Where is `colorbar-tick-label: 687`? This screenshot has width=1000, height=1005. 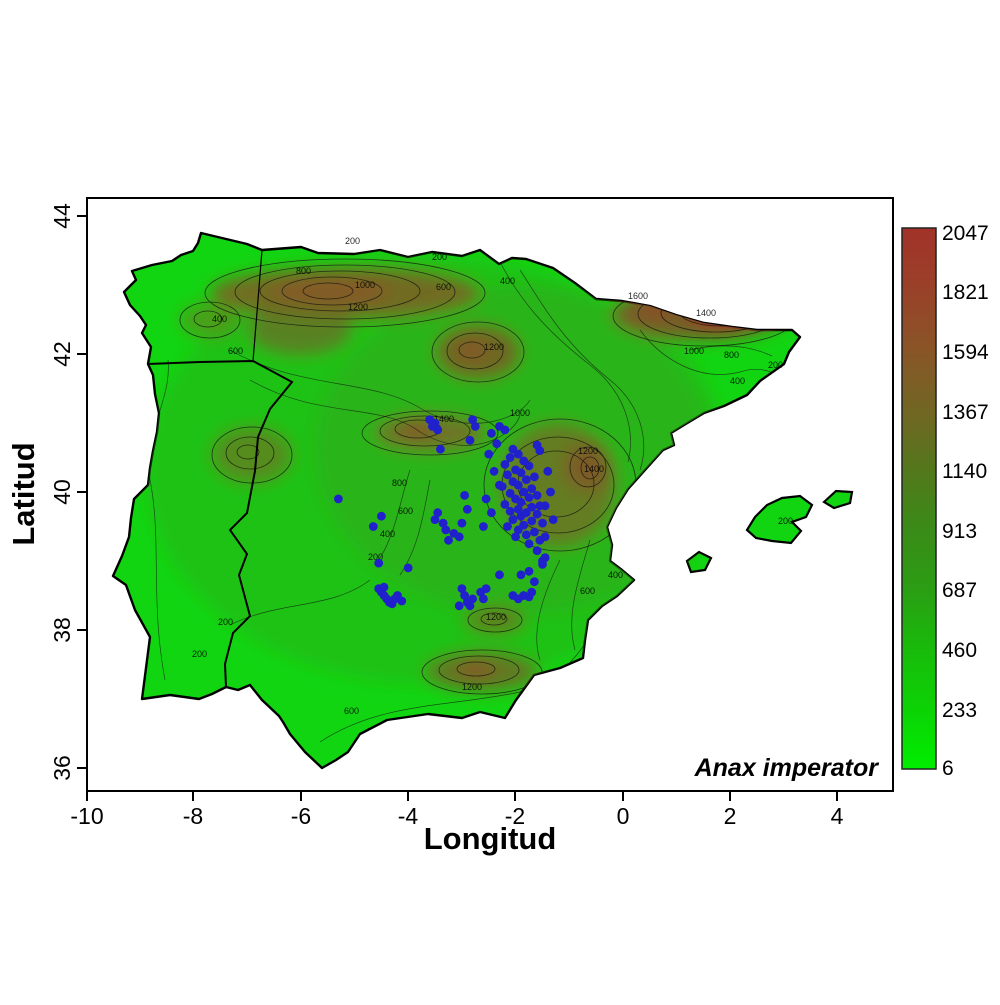
colorbar-tick-label: 687 is located at coordinates (959, 590).